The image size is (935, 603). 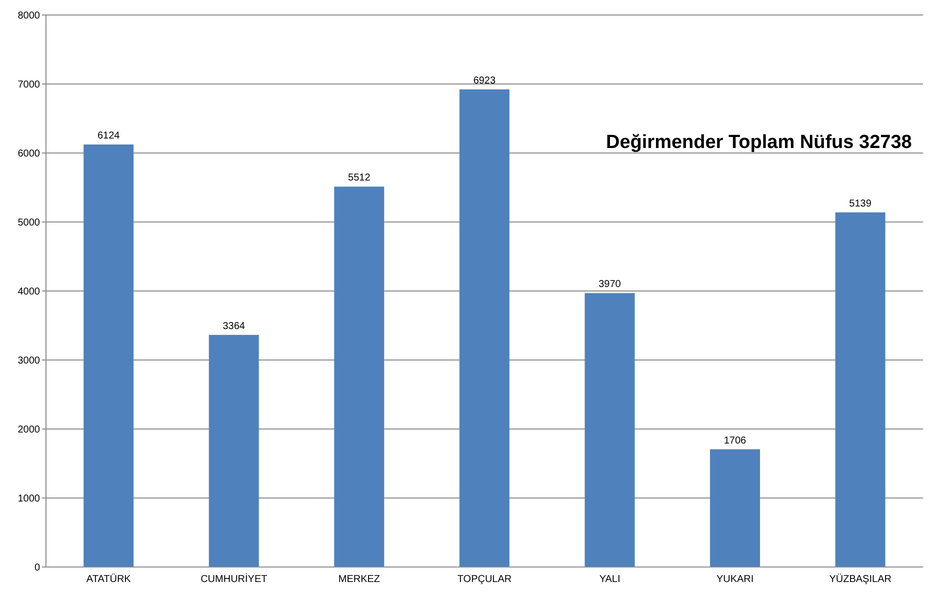 I want to click on x-tick-label: YALI, so click(x=609, y=580).